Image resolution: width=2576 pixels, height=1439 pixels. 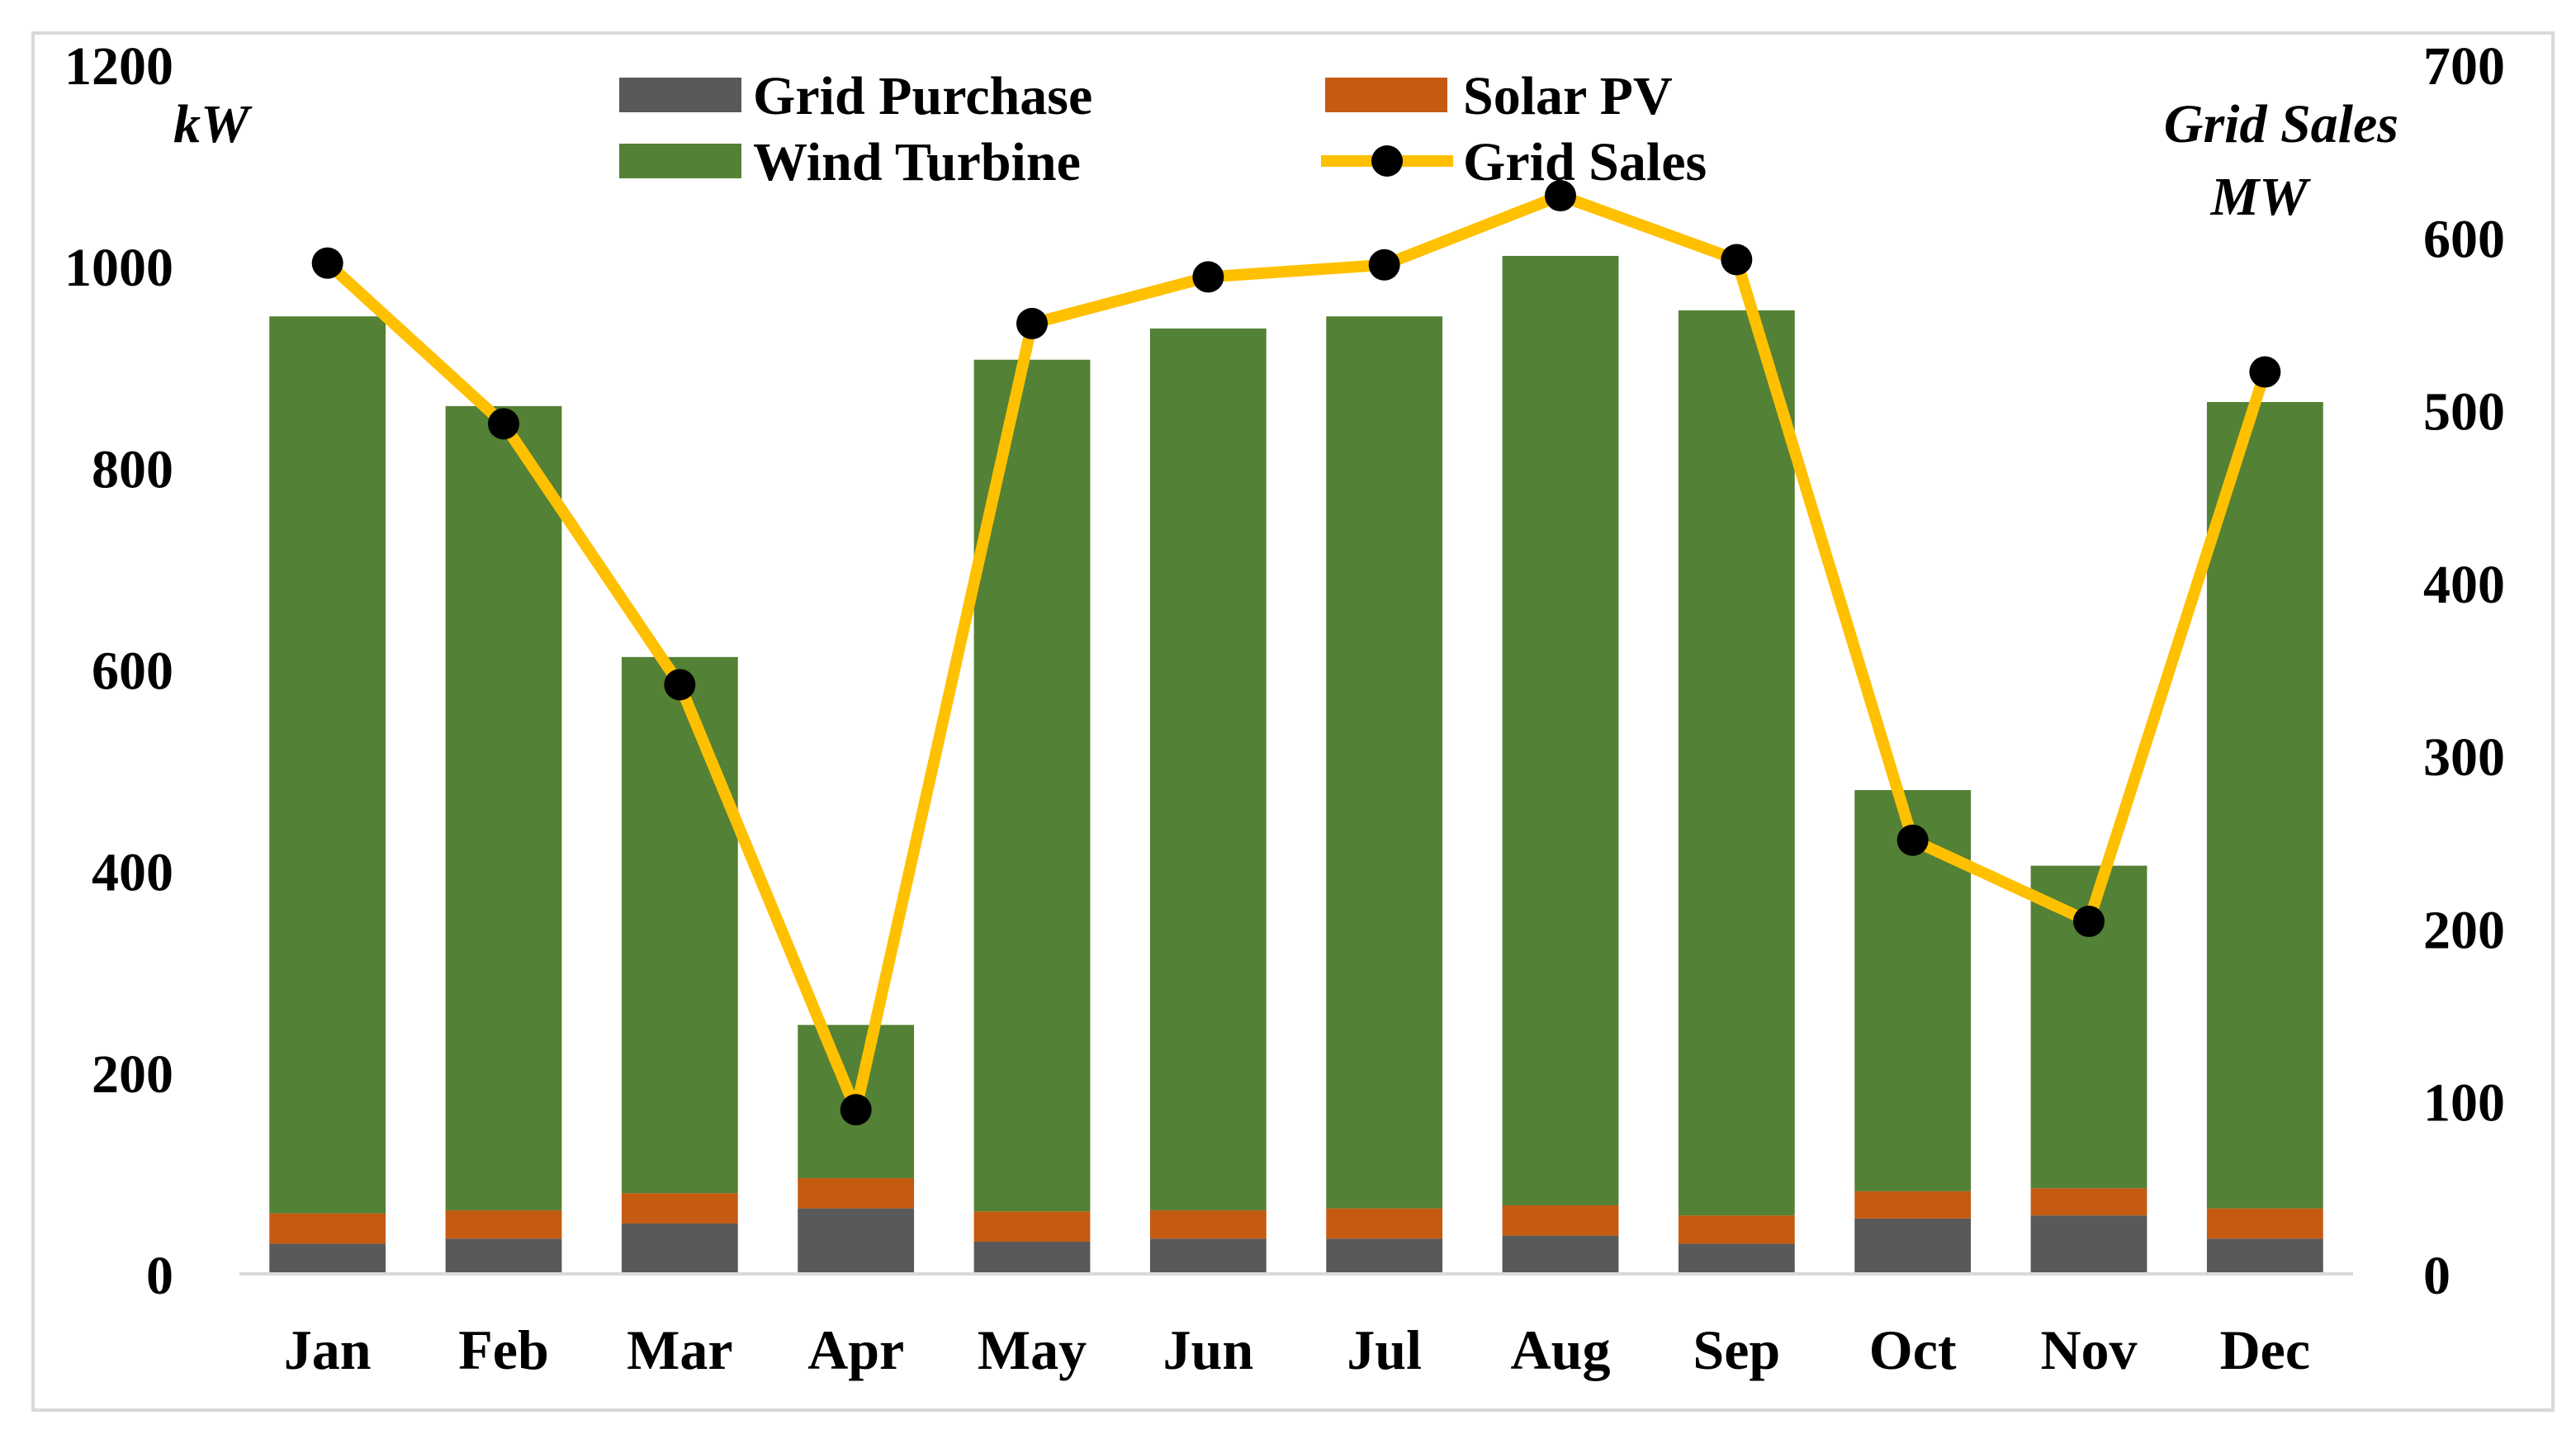 What do you see at coordinates (159, 1276) in the screenshot?
I see `left-tick-label: 0` at bounding box center [159, 1276].